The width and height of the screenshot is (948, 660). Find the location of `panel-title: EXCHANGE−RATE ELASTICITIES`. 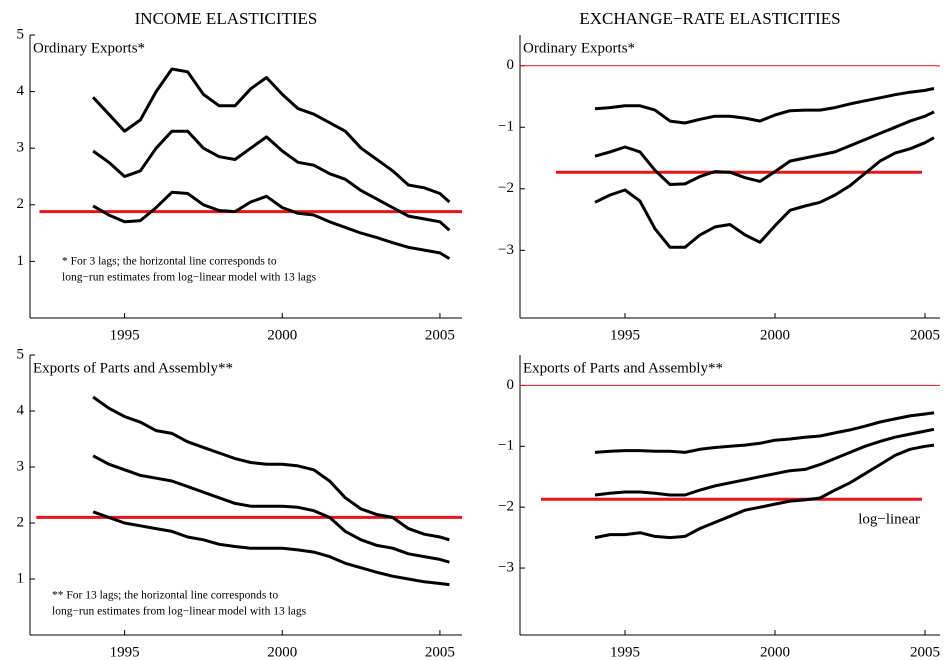

panel-title: EXCHANGE−RATE ELASTICITIES is located at coordinates (709, 18).